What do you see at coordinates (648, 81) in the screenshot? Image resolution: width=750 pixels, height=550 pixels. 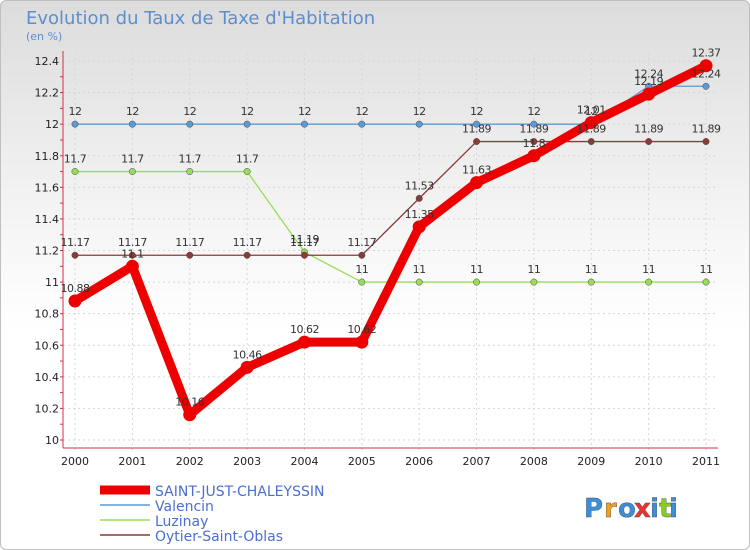 I see `data-label-saint-just-chaleyssin: 12.19` at bounding box center [648, 81].